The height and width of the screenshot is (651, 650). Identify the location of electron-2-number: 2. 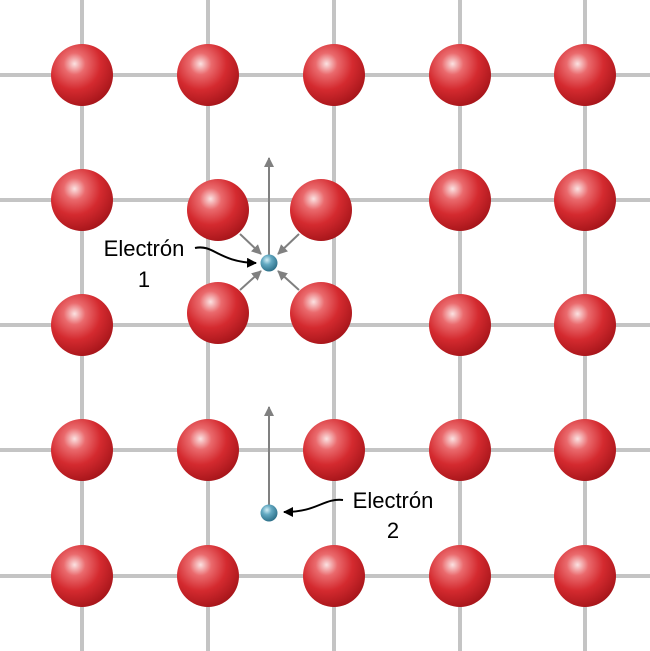
(393, 530).